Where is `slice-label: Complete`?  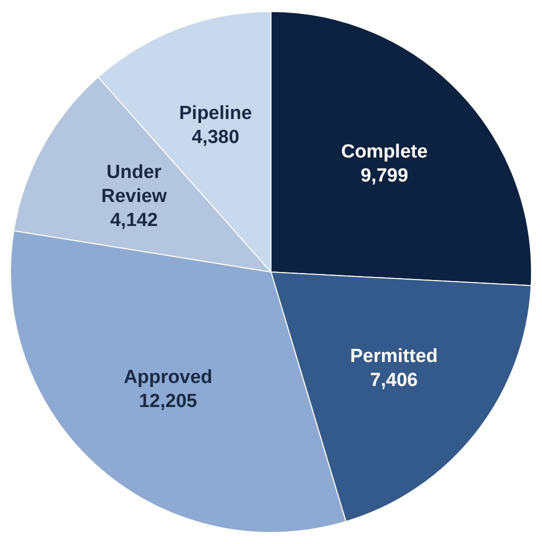
slice-label: Complete is located at coordinates (384, 152).